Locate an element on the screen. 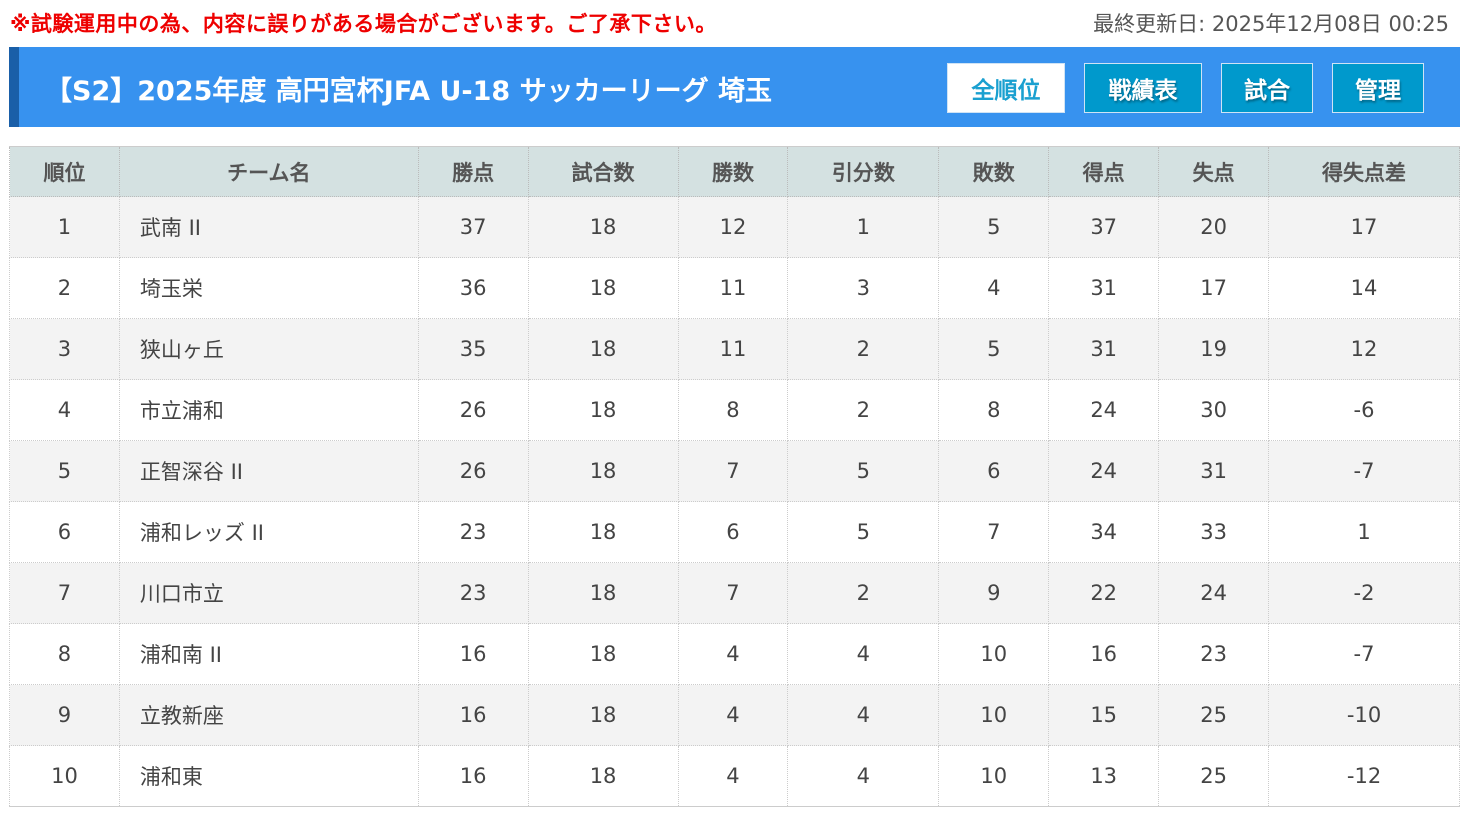 The image size is (1471, 827). nav-all-standings-button: 全順位 is located at coordinates (1006, 88).